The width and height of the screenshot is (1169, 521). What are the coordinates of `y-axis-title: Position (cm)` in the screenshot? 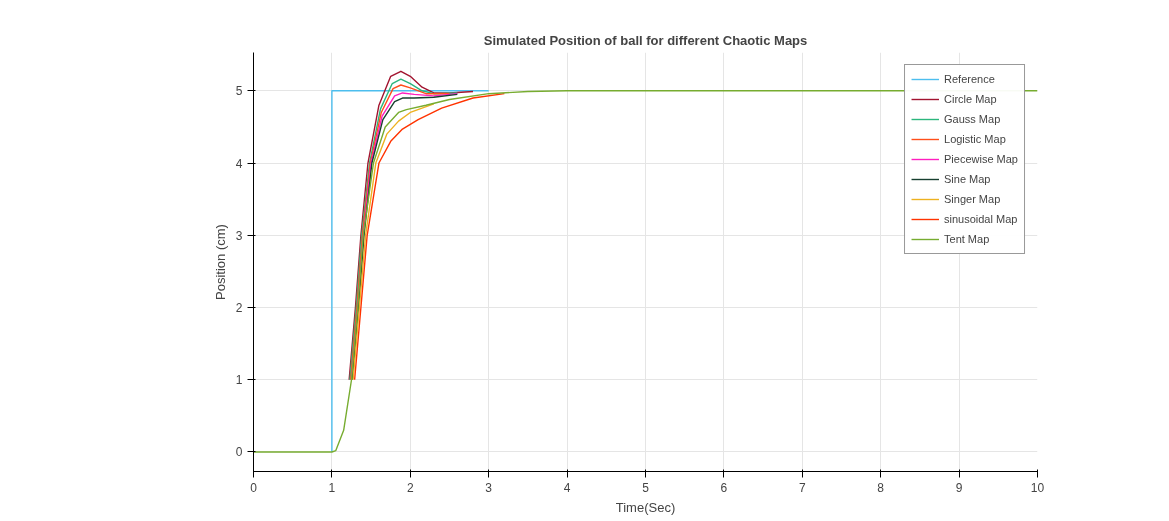 It's located at (220, 262).